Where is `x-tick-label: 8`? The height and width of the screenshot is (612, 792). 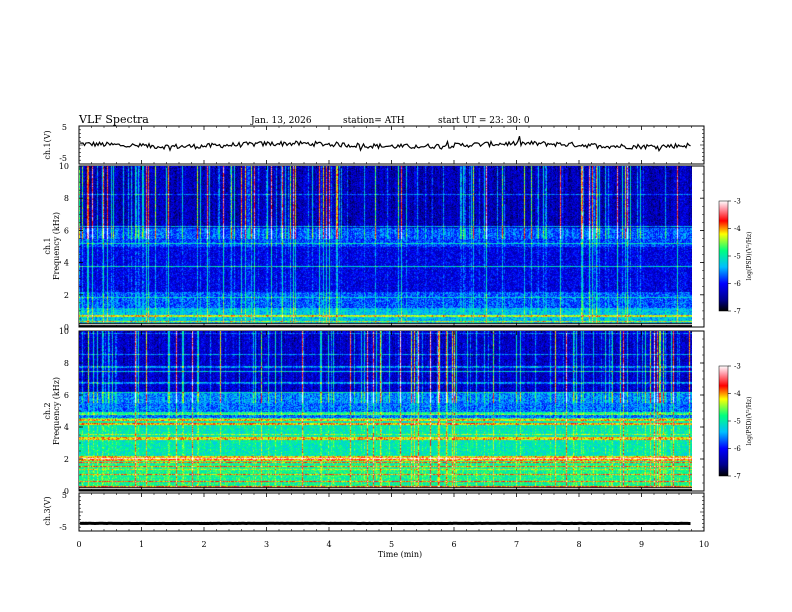
x-tick-label: 8 is located at coordinates (578, 544).